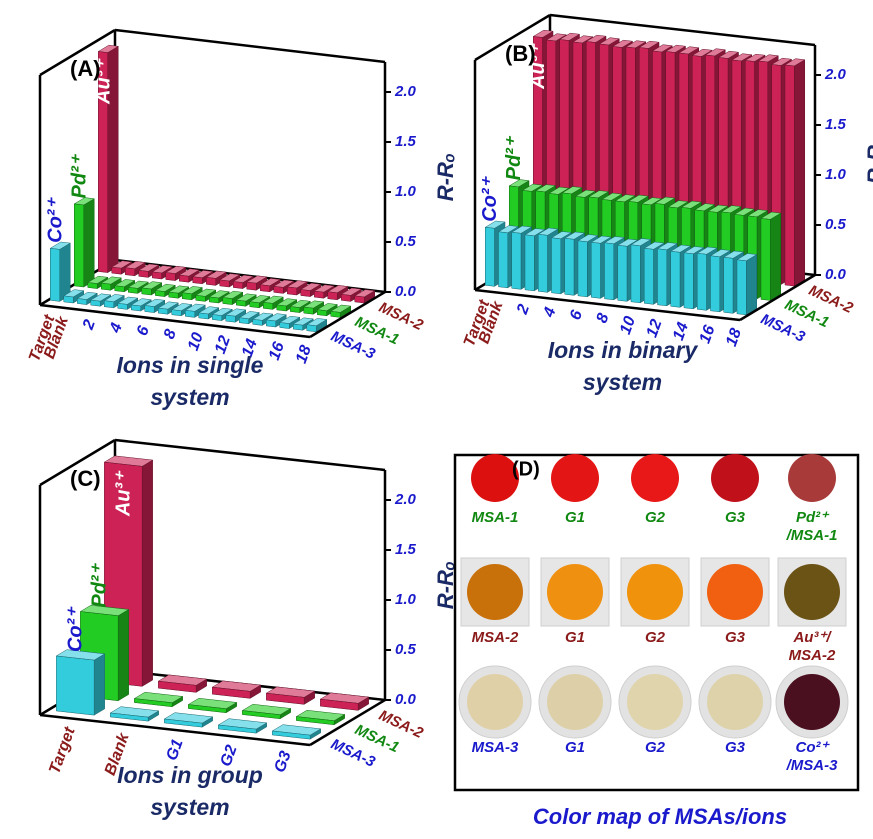 This screenshot has width=873, height=839. Describe the element at coordinates (812, 535) in the screenshot. I see `sample-label: /MSA-1` at that location.